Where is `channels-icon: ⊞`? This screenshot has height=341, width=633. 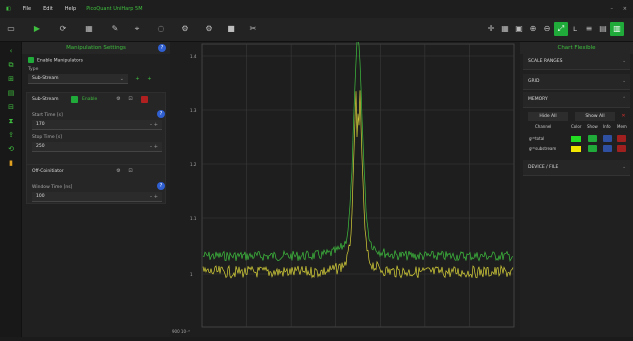 channels-icon: ⊞ is located at coordinates (11, 79).